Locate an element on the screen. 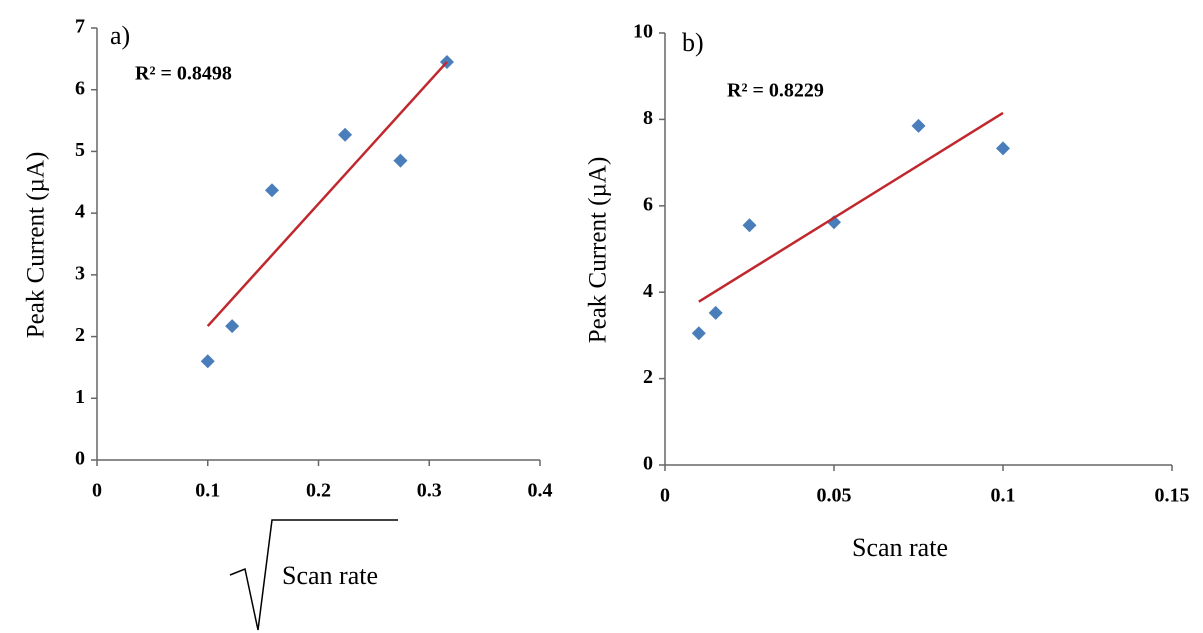 The width and height of the screenshot is (1203, 633). y-tick-label: 7 is located at coordinates (80, 27).